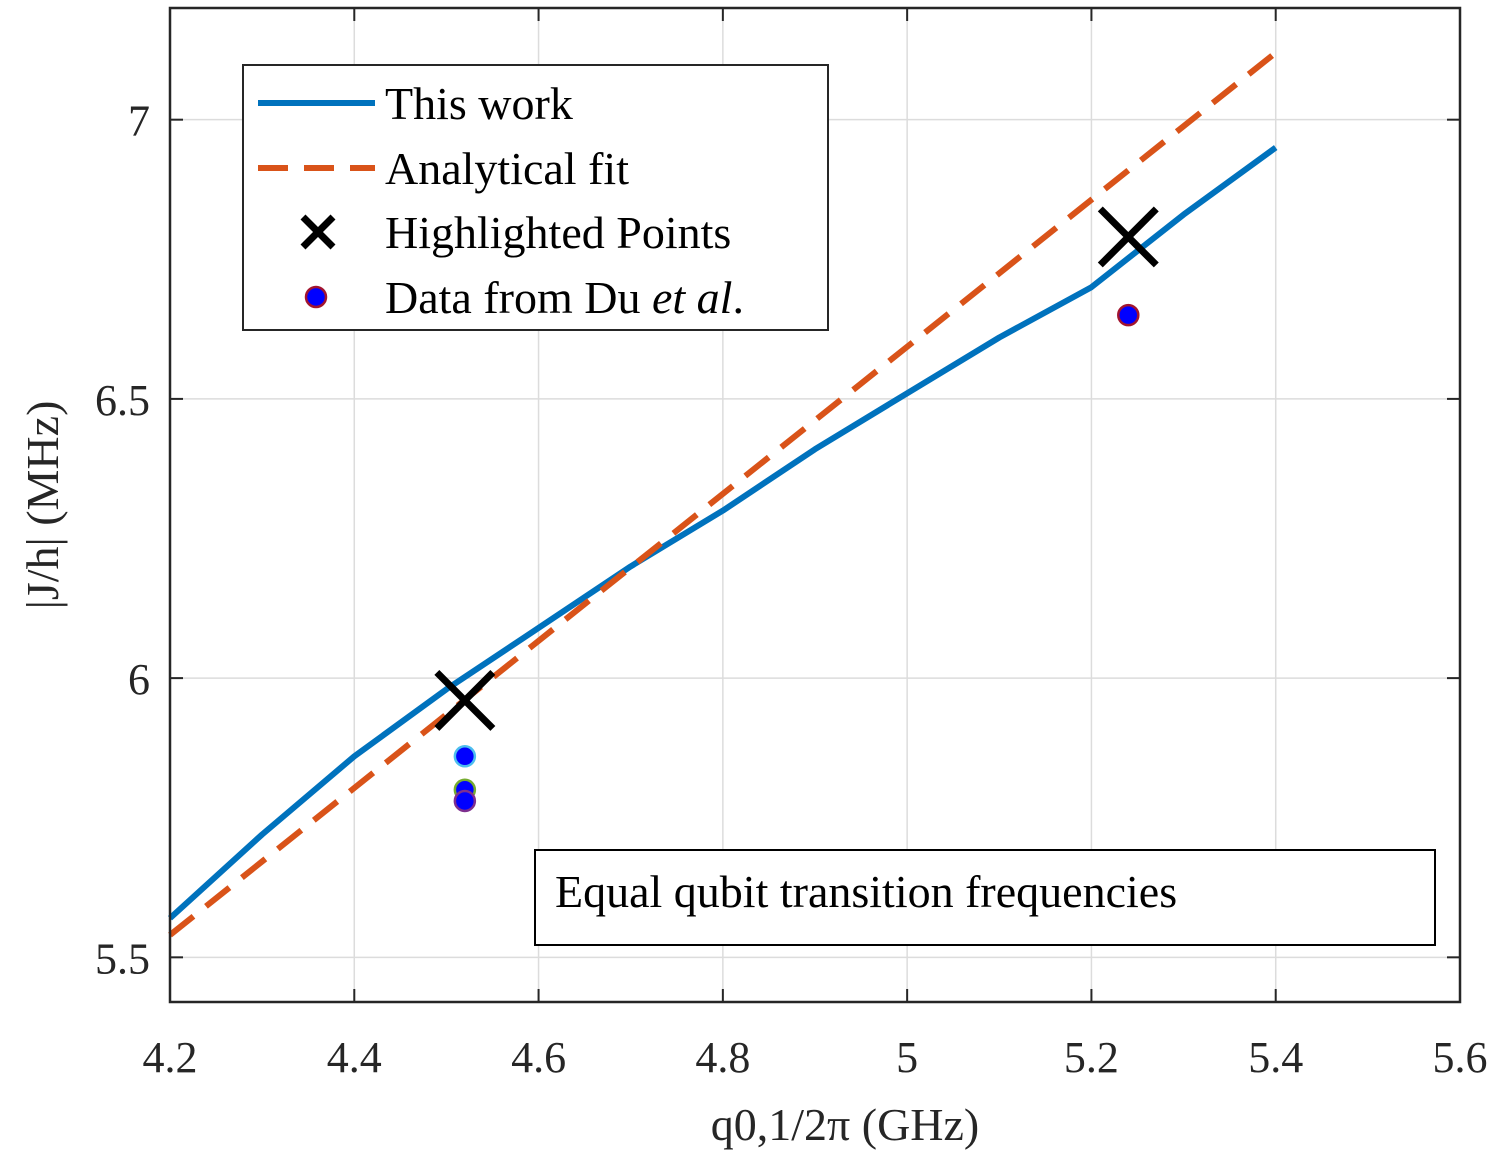  I want to click on x-tick-label: 5, so click(907, 1057).